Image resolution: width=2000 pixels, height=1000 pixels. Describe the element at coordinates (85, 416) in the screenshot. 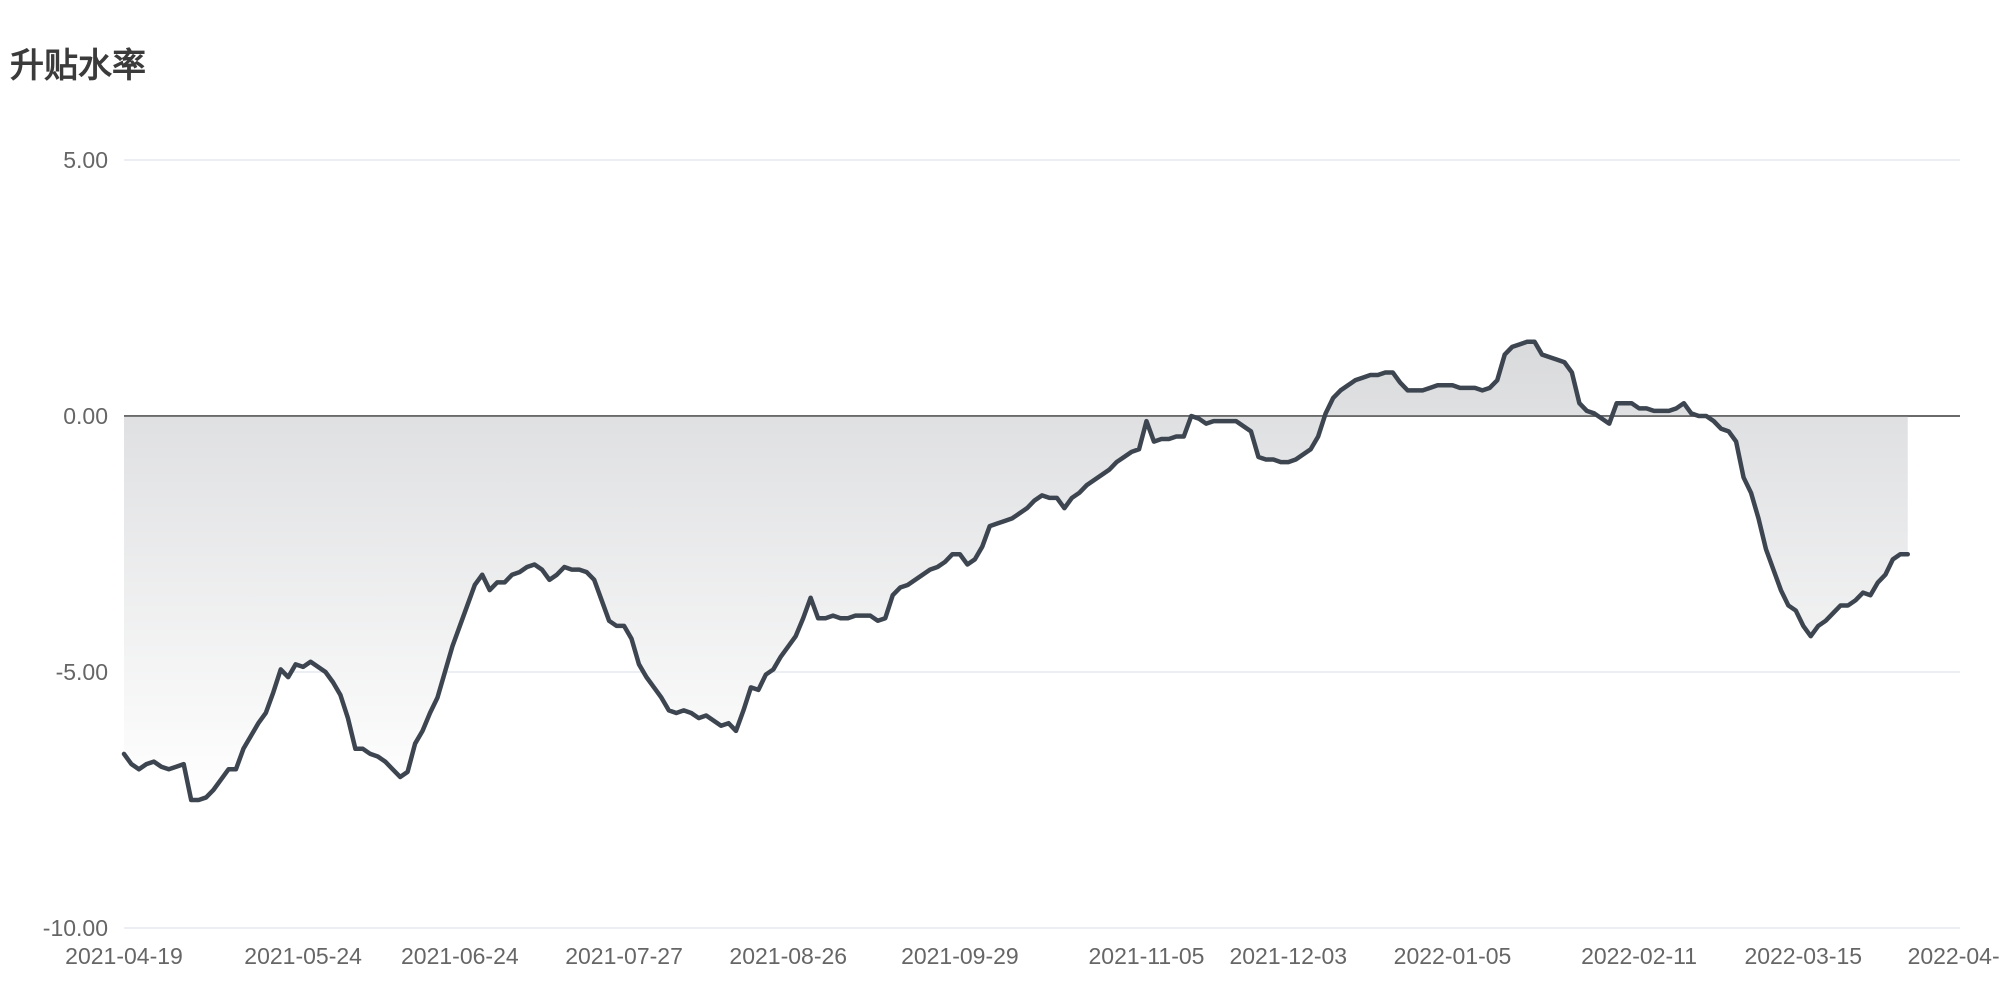

I see `y-tick-label: 0.00` at that location.